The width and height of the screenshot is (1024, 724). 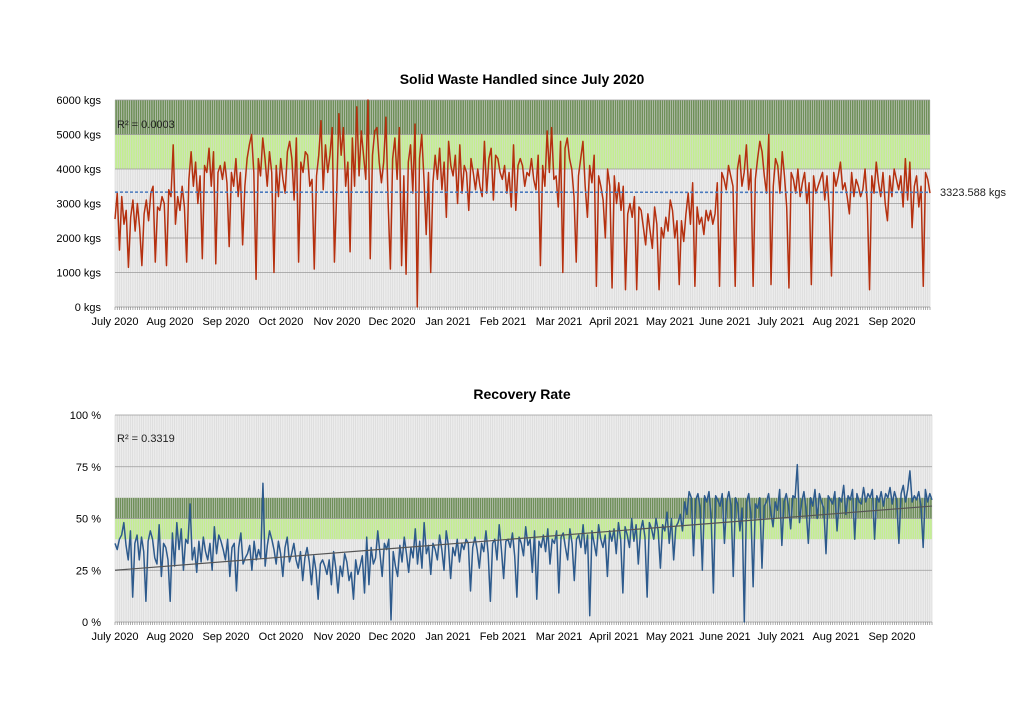 What do you see at coordinates (523, 538) in the screenshot?
I see `trendline` at bounding box center [523, 538].